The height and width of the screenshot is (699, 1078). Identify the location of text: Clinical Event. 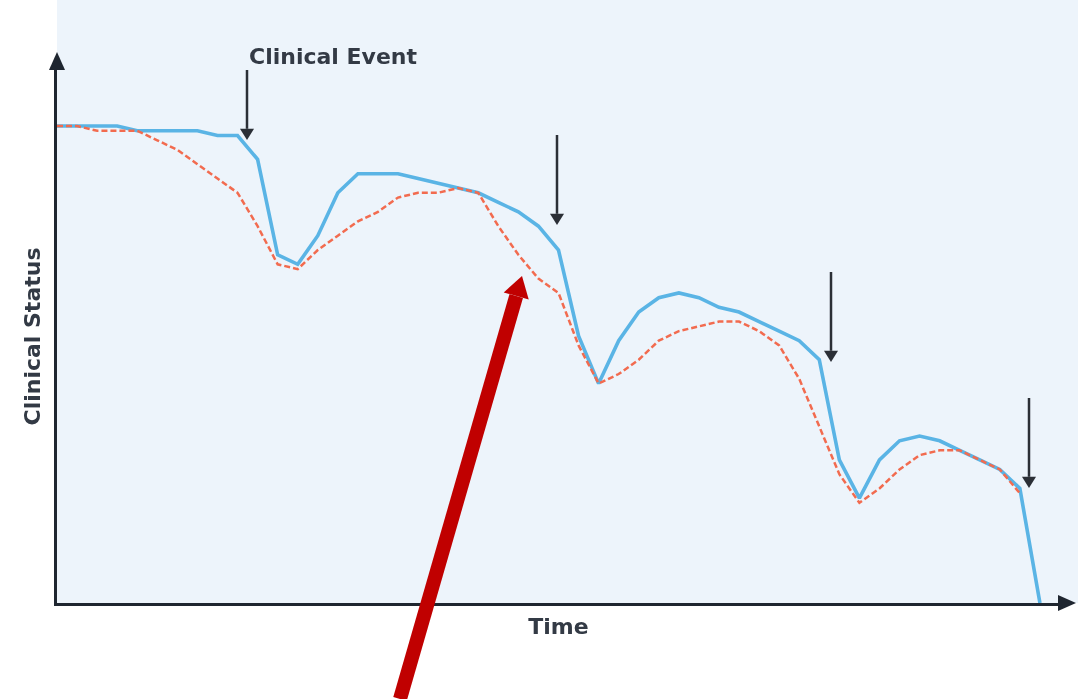
(333, 56).